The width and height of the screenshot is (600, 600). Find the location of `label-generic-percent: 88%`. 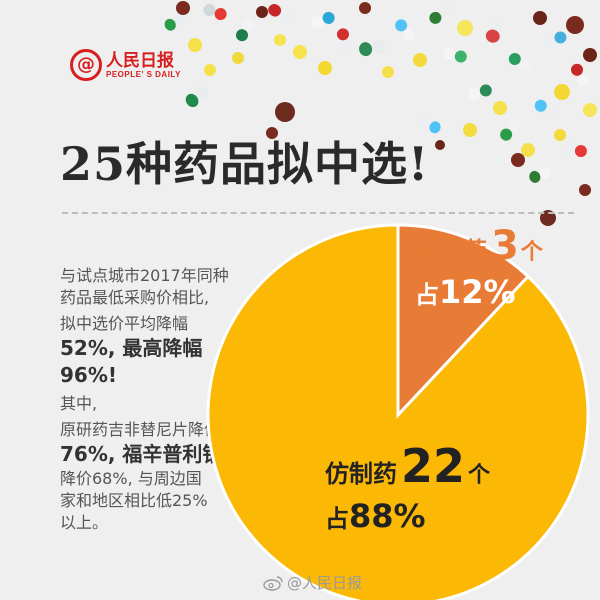

label-generic-percent: 88% is located at coordinates (387, 516).